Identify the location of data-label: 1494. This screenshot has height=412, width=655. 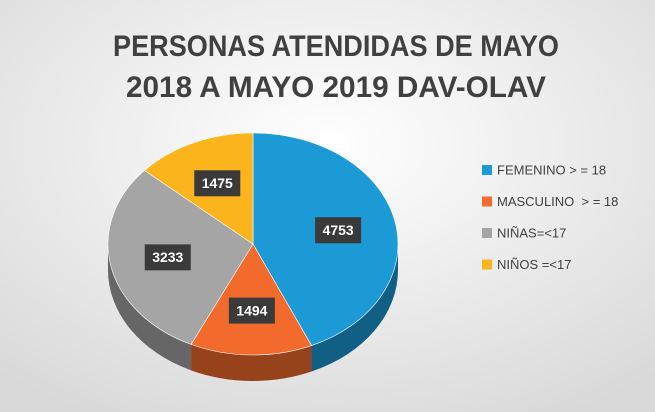
(251, 310).